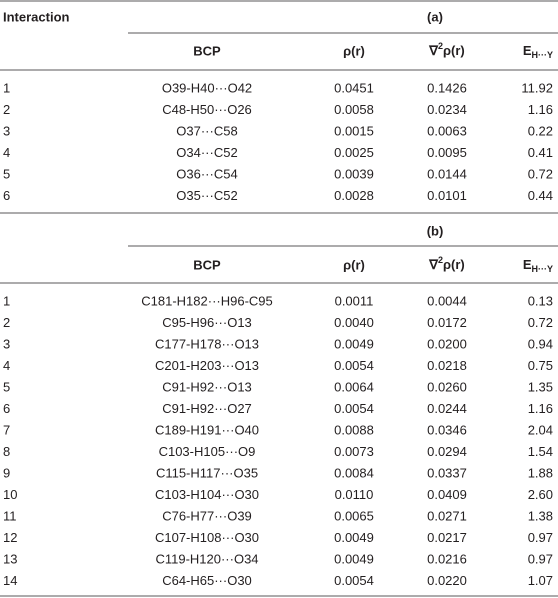  I want to click on cell: 0.0101, so click(447, 195).